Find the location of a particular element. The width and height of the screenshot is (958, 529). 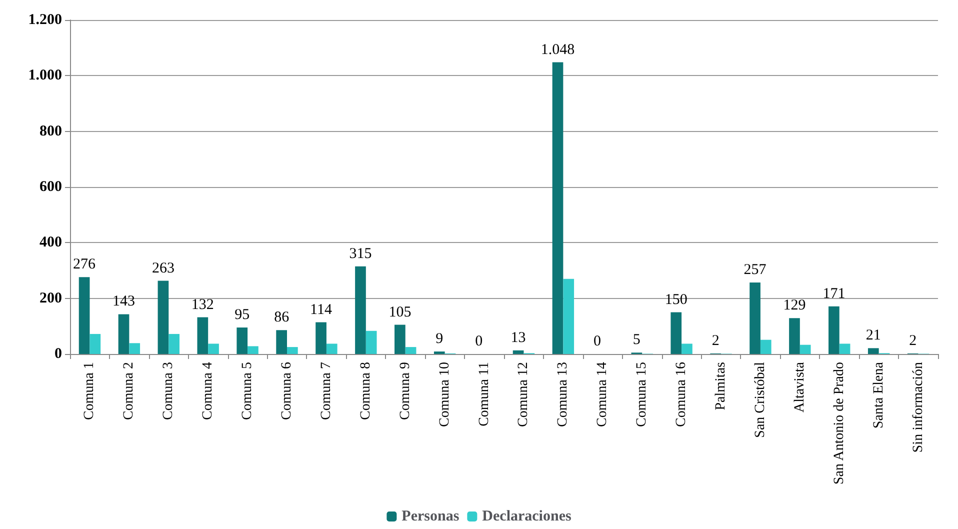

data-label: 5 is located at coordinates (636, 340).